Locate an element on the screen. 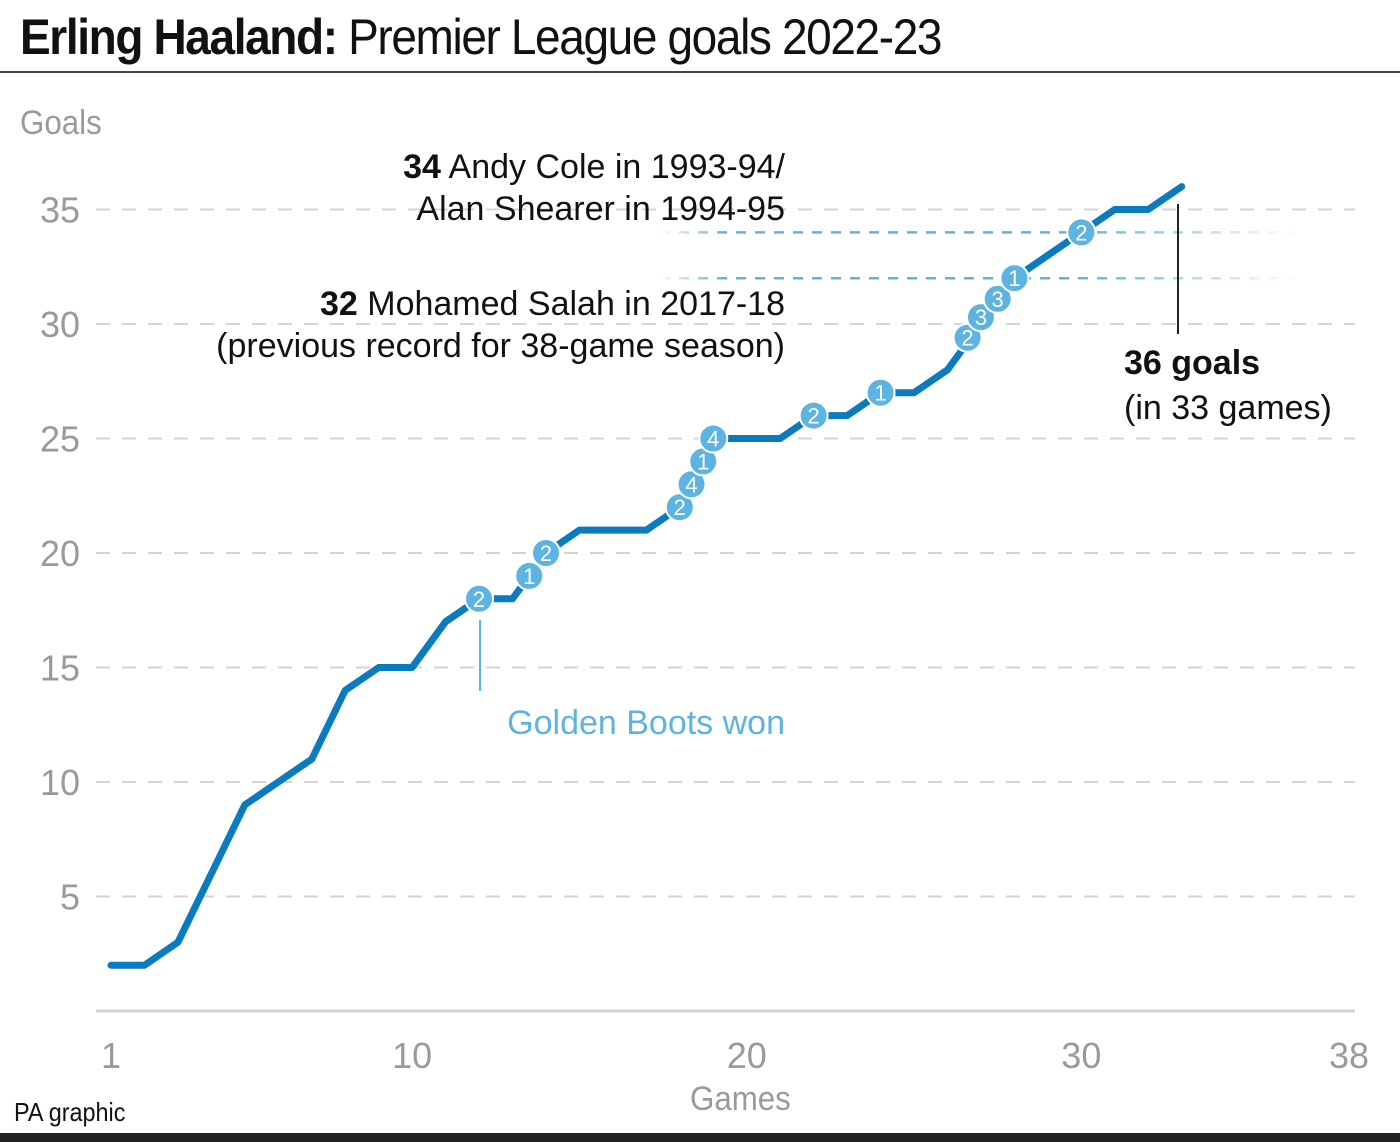  footer-bar is located at coordinates (700, 1137).